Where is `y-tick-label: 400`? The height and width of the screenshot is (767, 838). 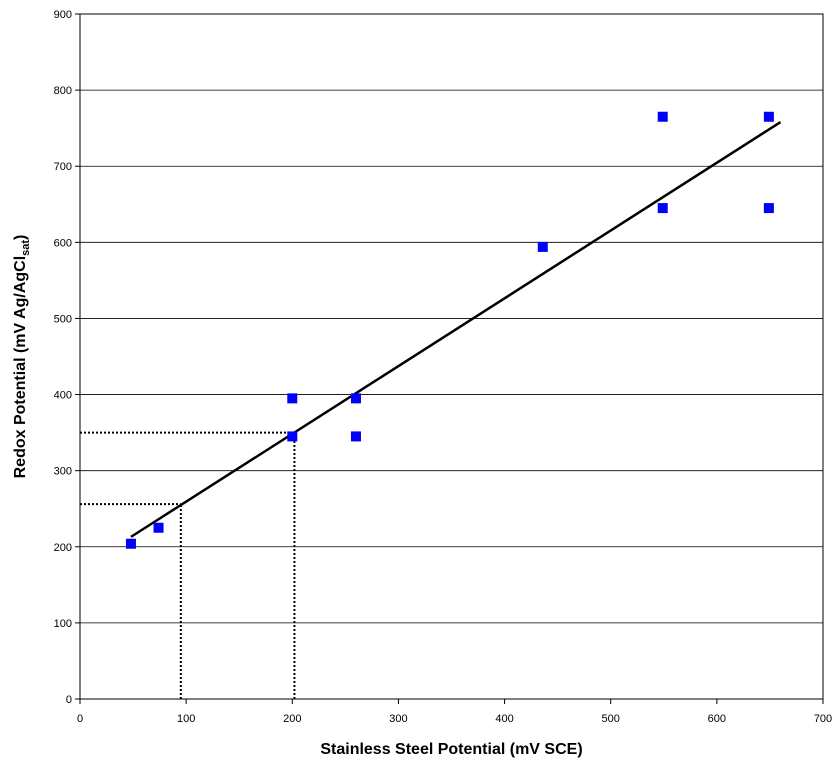
y-tick-label: 400 is located at coordinates (63, 396).